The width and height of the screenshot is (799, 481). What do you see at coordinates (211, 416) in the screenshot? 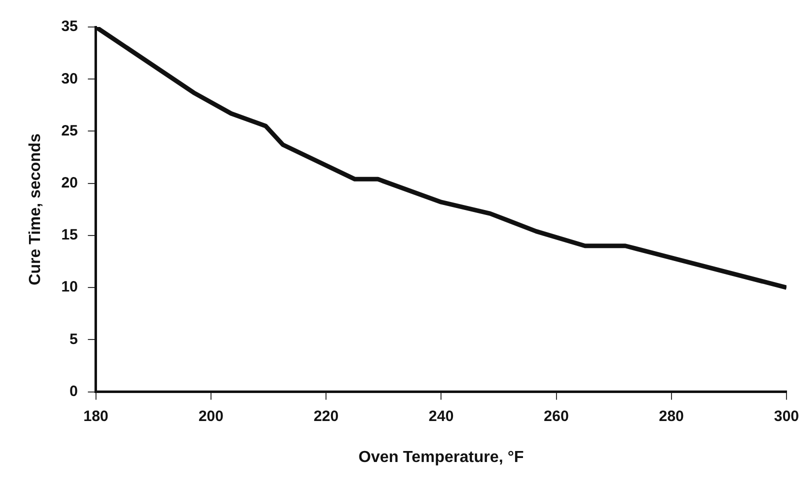
I see `x-tick-label: 200` at bounding box center [211, 416].